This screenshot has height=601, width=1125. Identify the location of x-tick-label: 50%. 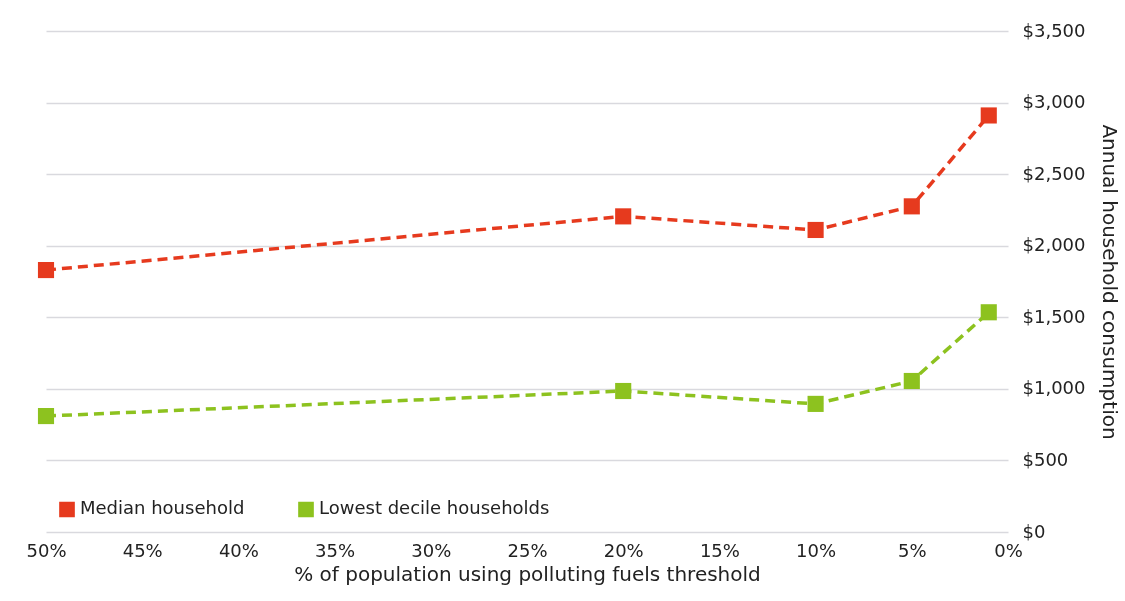
(46, 550).